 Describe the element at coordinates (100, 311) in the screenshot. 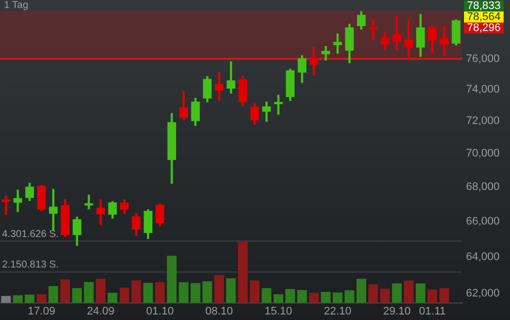

I see `x-tick-label: 24.09` at that location.